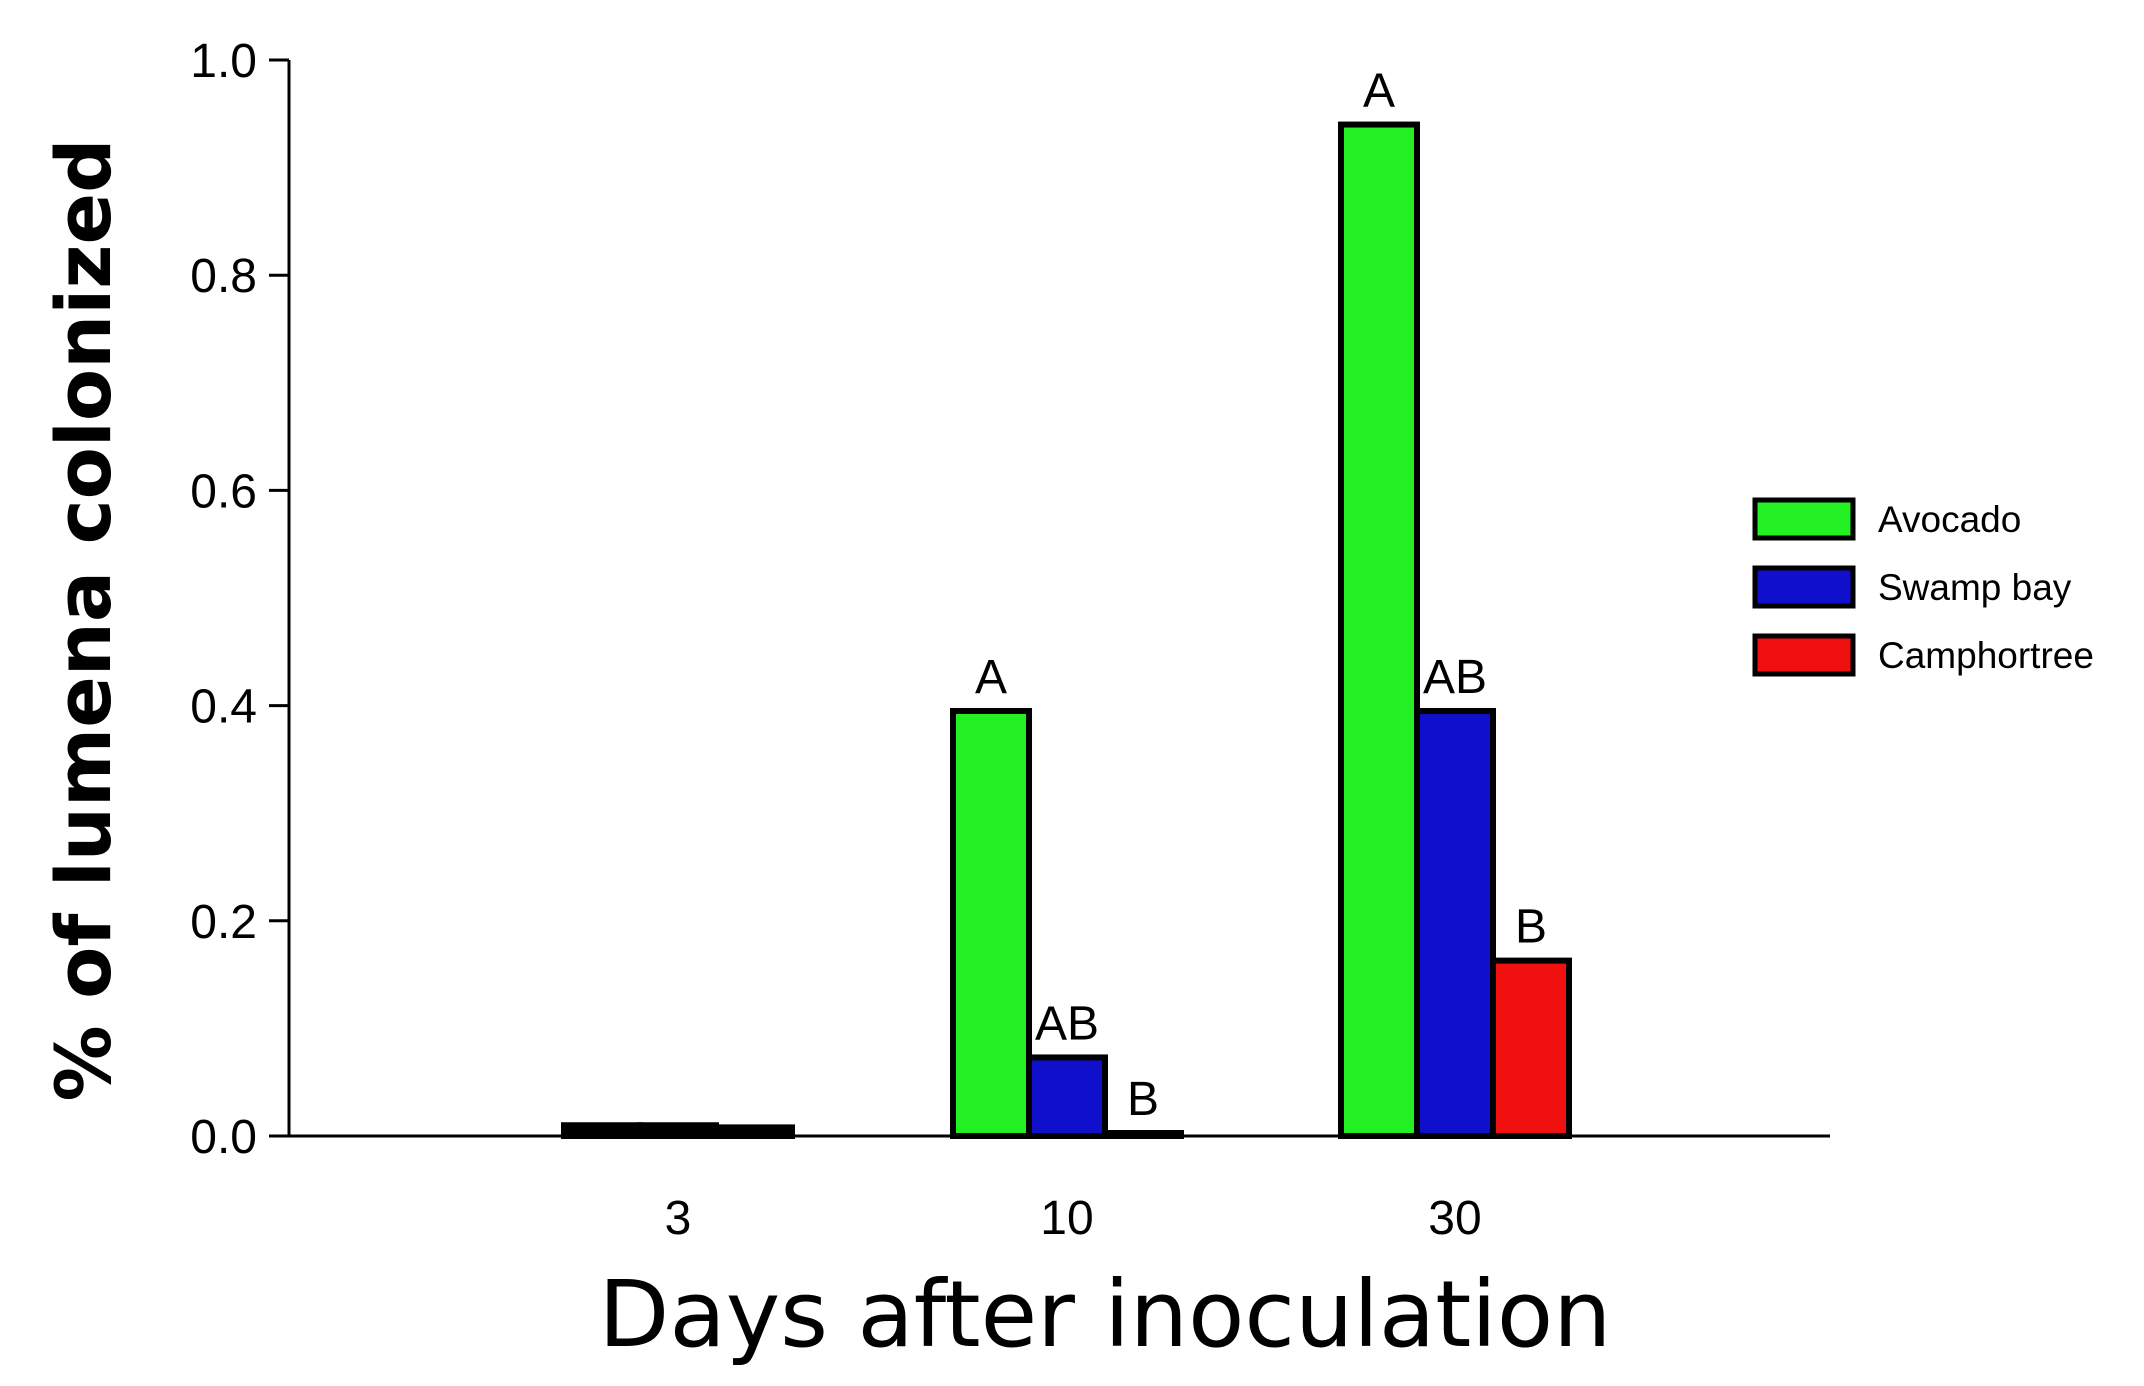  Describe the element at coordinates (223, 707) in the screenshot. I see `y-tick-label: 0.4` at that location.